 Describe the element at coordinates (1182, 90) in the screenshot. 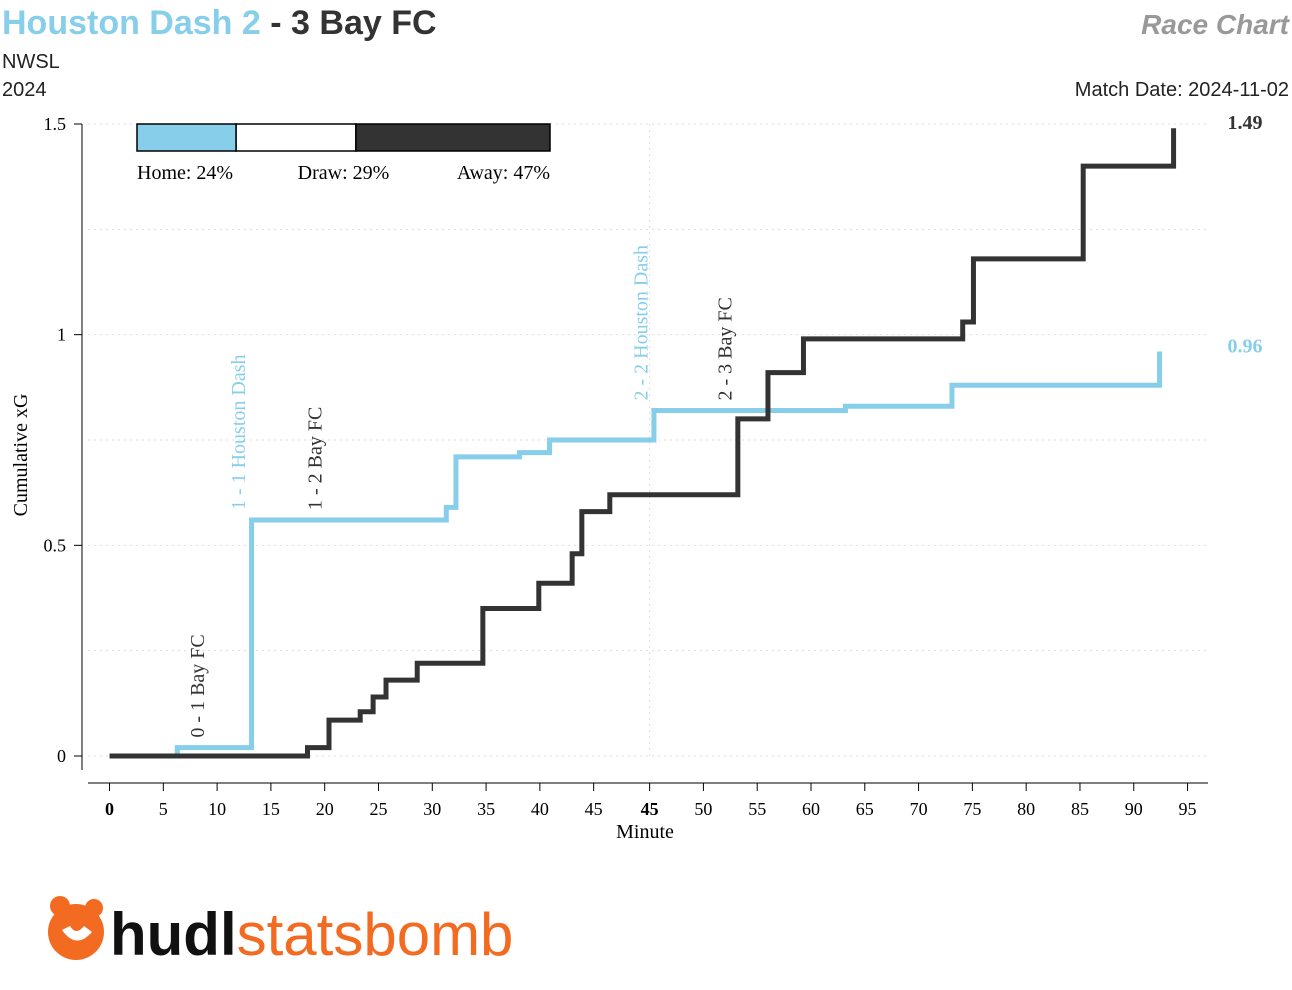

I see `match-date: Match Date: 2024-11-02` at that location.